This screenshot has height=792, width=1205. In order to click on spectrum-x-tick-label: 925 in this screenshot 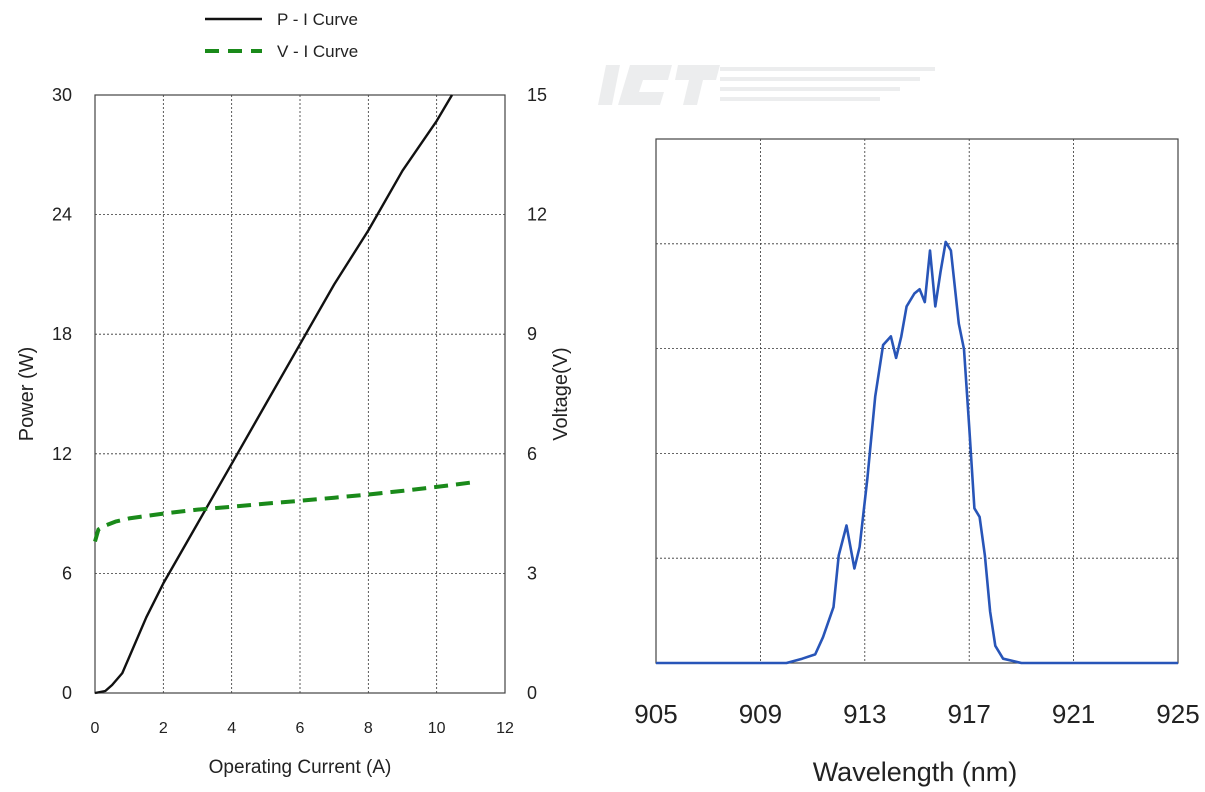, I will do `click(1177, 714)`.